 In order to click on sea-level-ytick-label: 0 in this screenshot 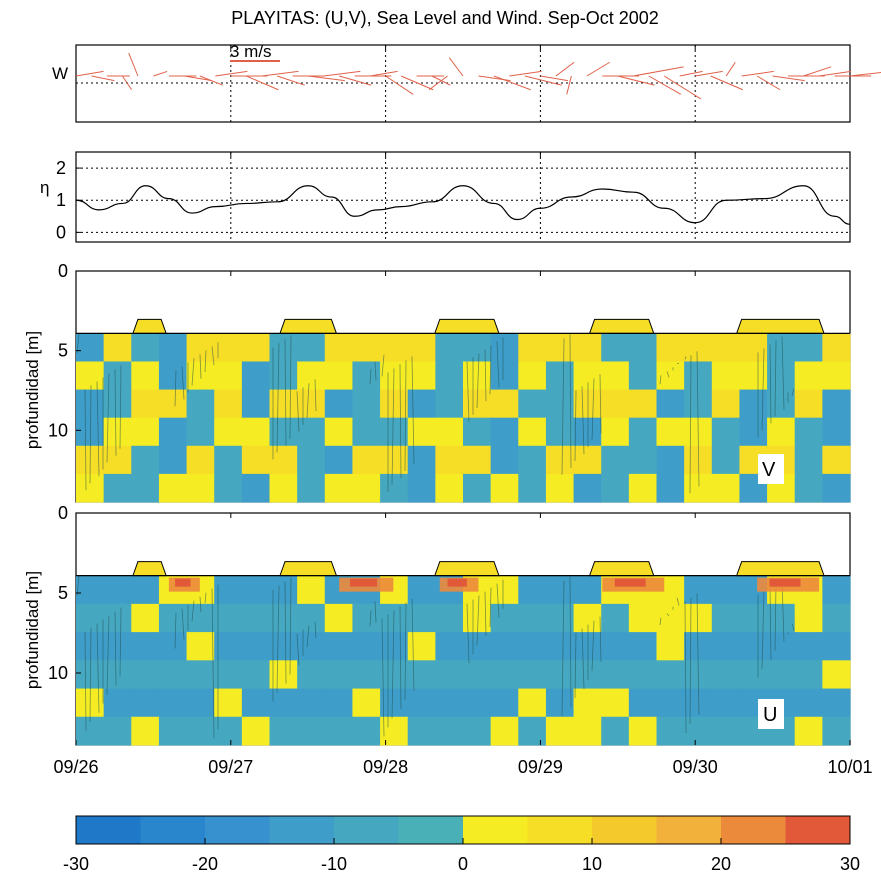, I will do `click(61, 232)`.